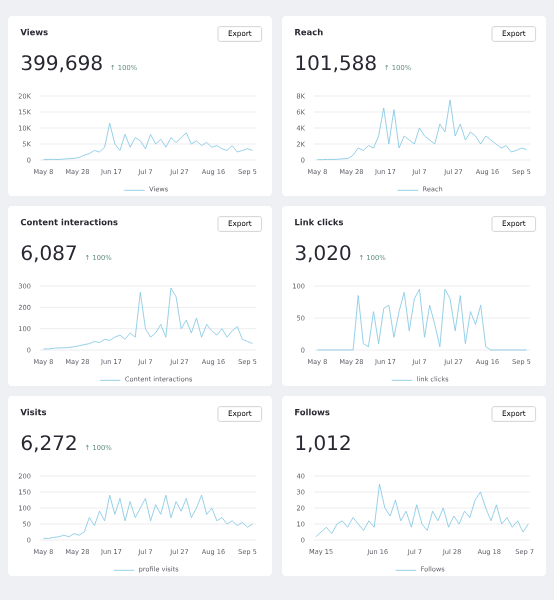 The width and height of the screenshot is (554, 600). Describe the element at coordinates (323, 254) in the screenshot. I see `chart-subtitle: 3,020` at that location.